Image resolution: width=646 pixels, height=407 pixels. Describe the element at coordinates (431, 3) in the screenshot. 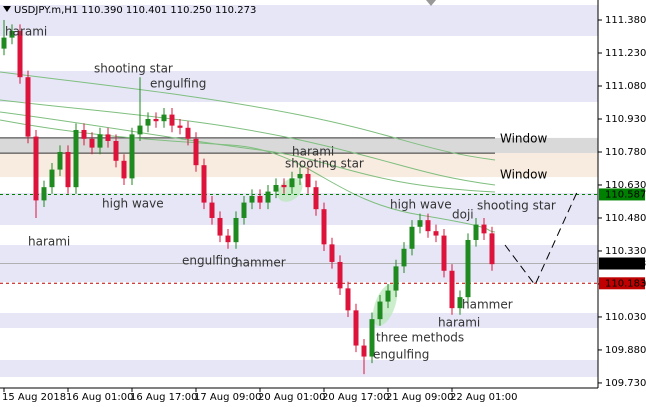

I see `shift-marker` at that location.